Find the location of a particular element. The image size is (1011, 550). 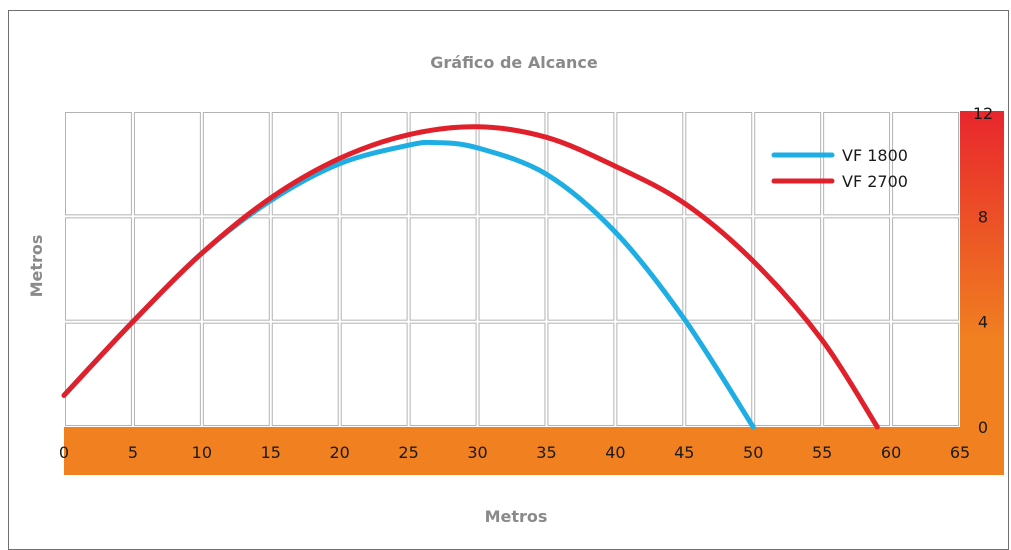

x-tick-label: 45 is located at coordinates (684, 452).